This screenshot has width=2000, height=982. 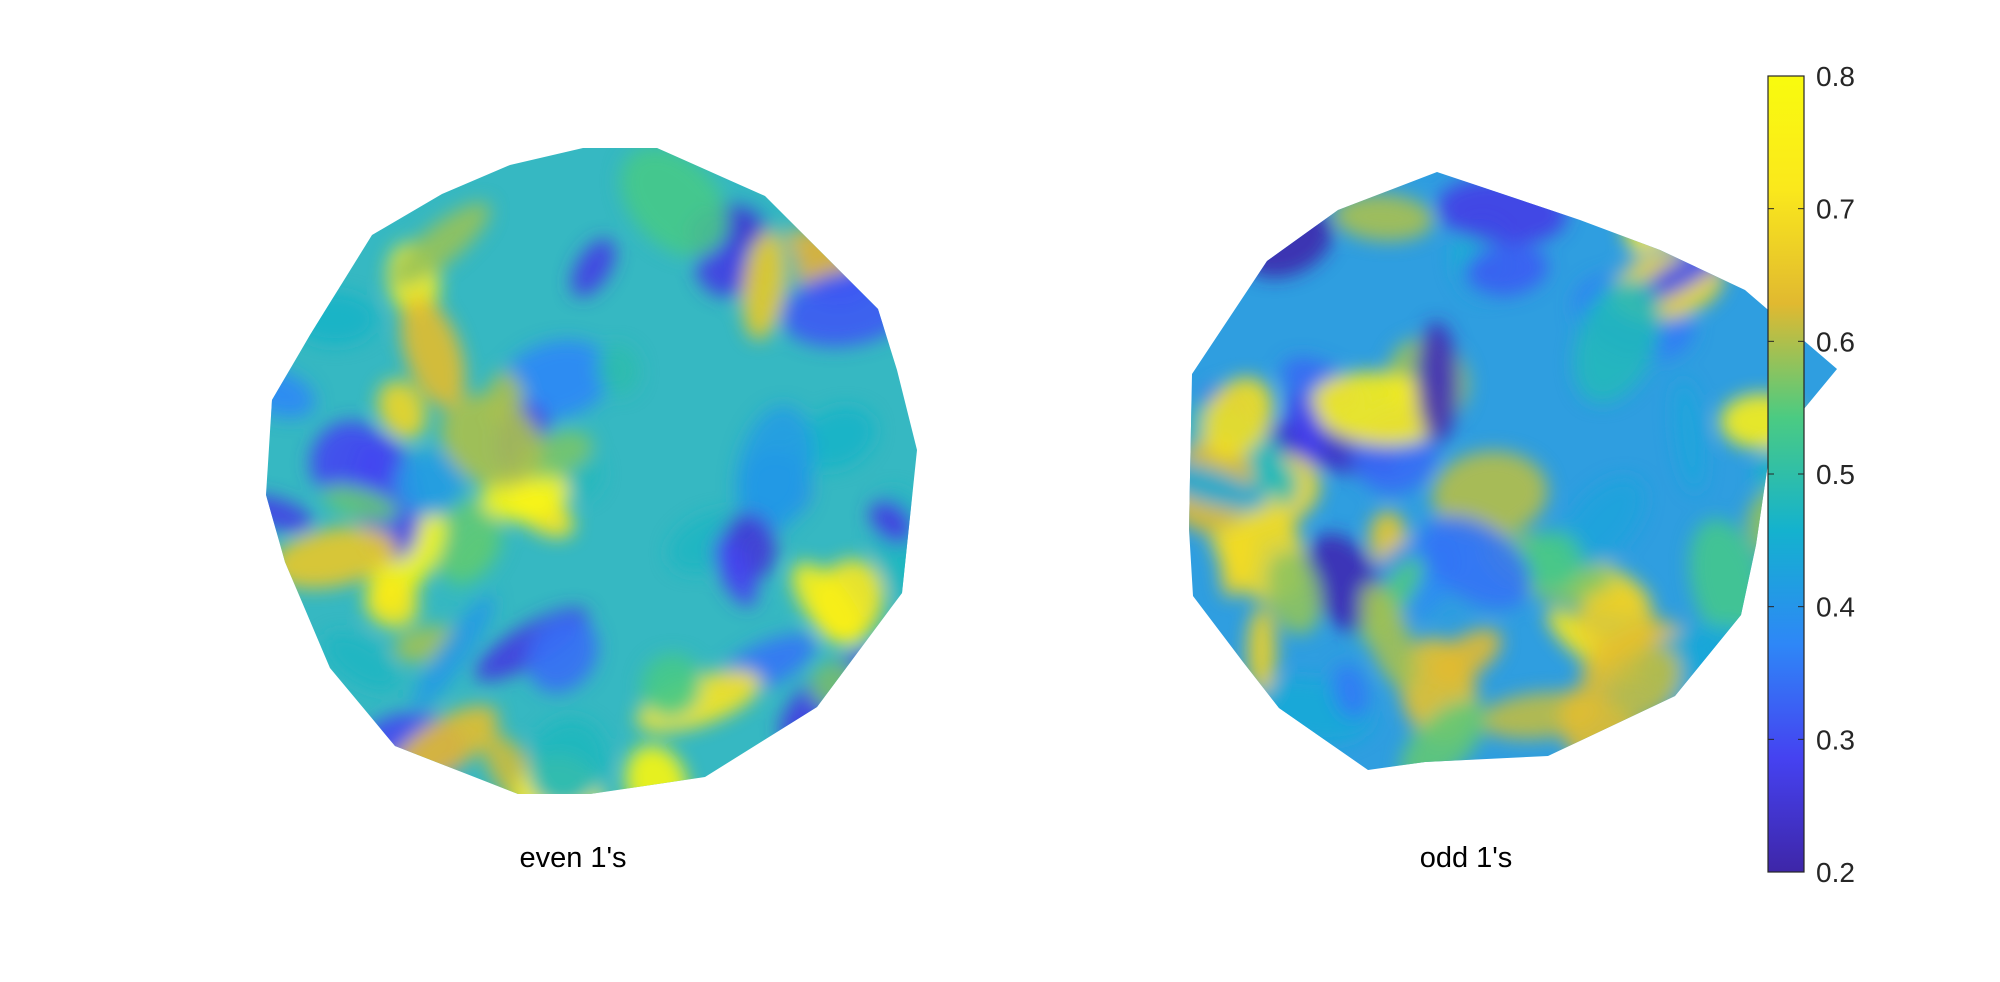 What do you see at coordinates (1466, 858) in the screenshot?
I see `panel-title-odd: odd 1's` at bounding box center [1466, 858].